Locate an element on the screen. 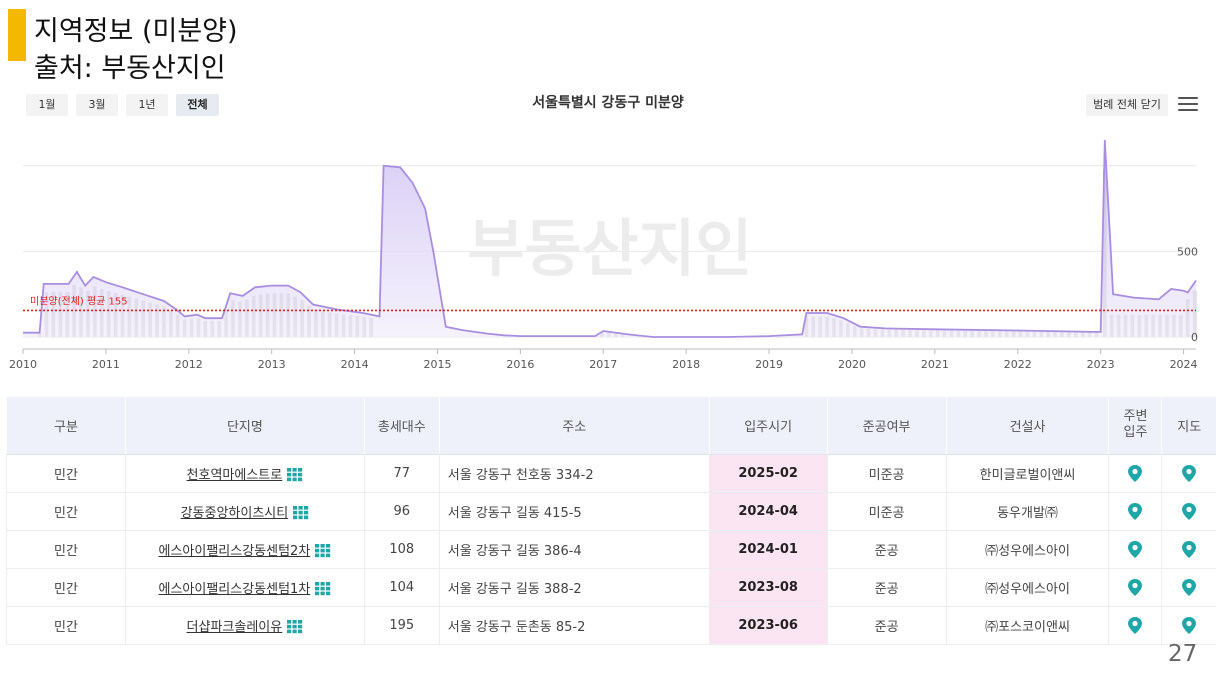  slide-title: 지역정보 (미분양) is located at coordinates (136, 31).